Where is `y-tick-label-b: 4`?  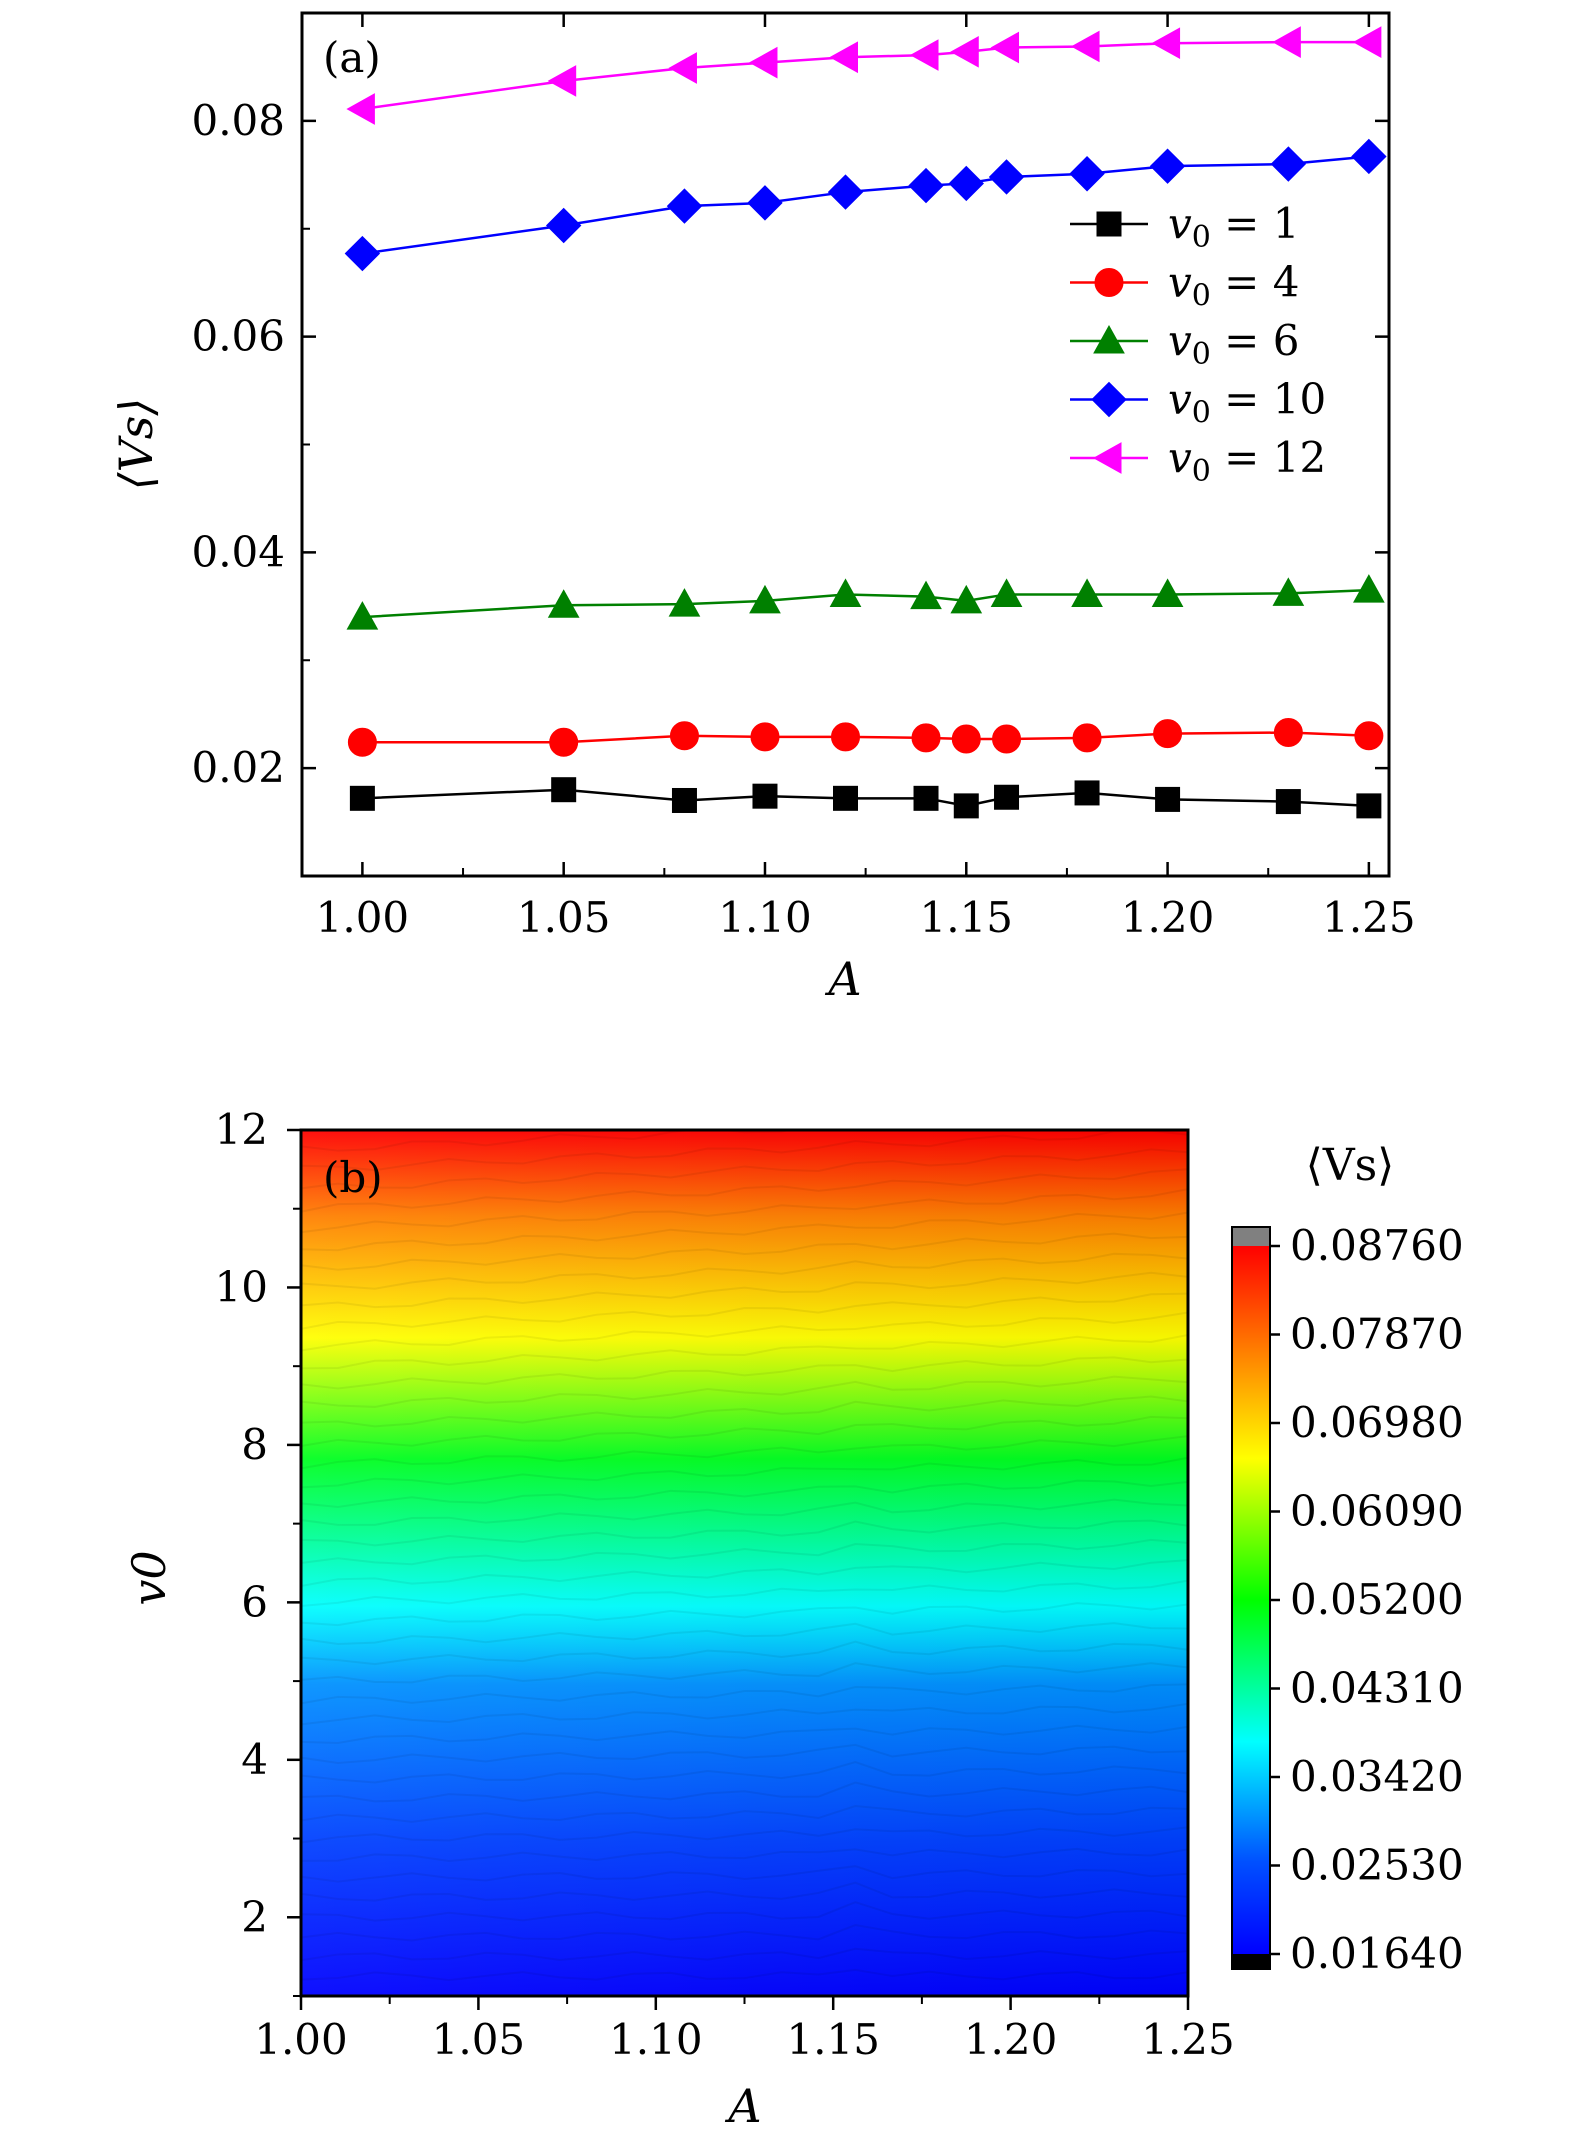 y-tick-label-b: 4 is located at coordinates (254, 1759).